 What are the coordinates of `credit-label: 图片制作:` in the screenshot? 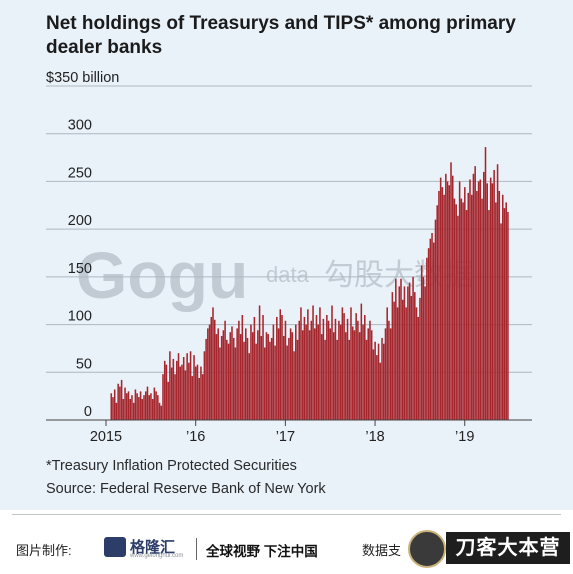 It's located at (44, 550).